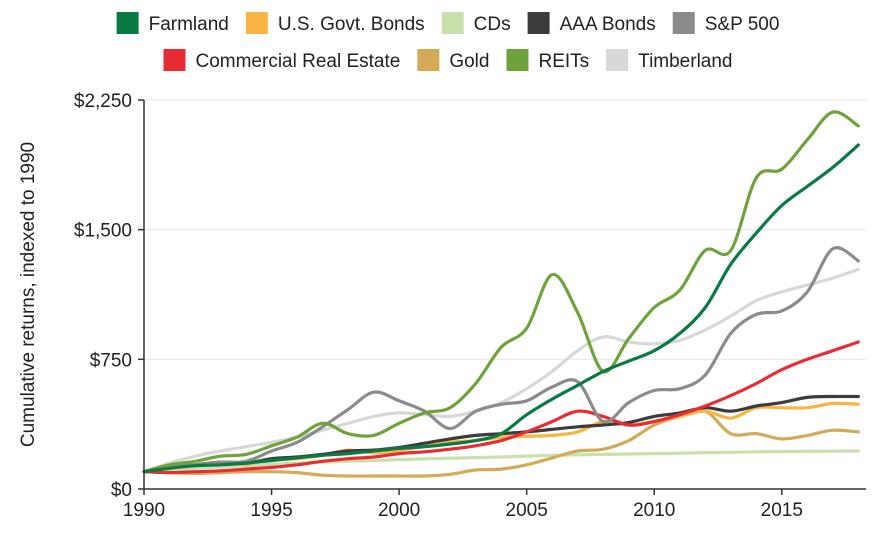  Describe the element at coordinates (189, 24) in the screenshot. I see `legend-label-farmland: Farmland` at that location.